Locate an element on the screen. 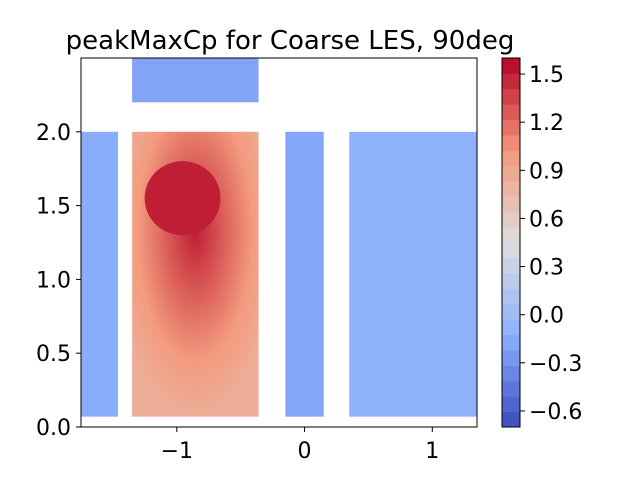 The height and width of the screenshot is (480, 640). colorbar-tick-label: 1.5 is located at coordinates (546, 75).